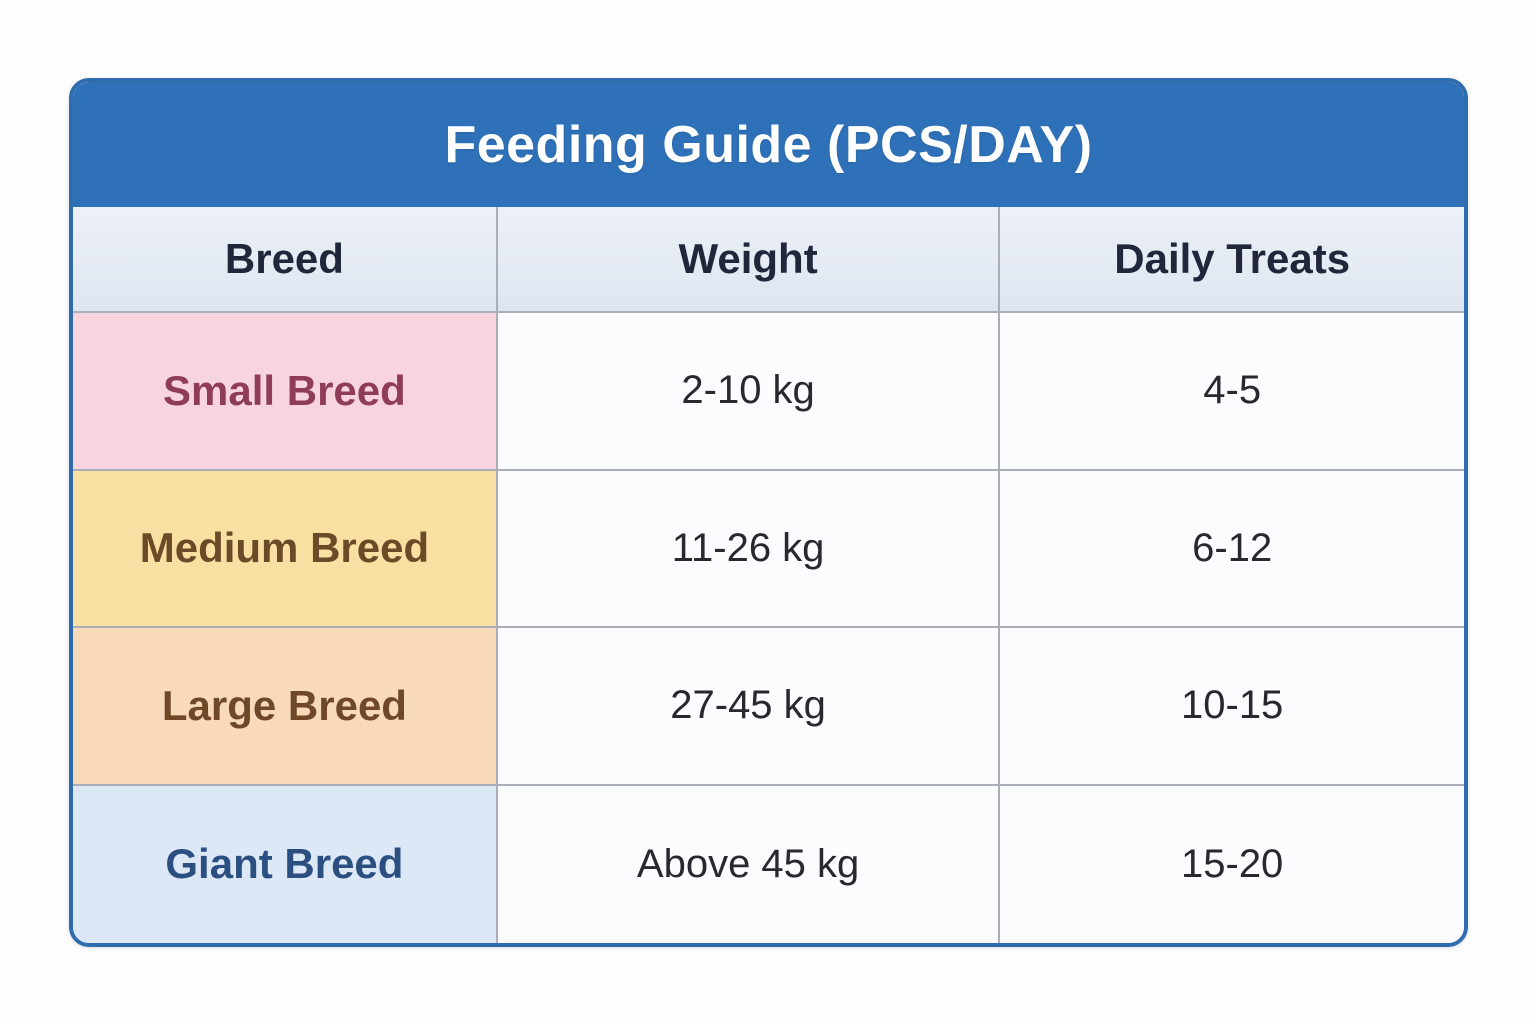  I want to click on breed-cell-medium: Medium Breed, so click(285, 549).